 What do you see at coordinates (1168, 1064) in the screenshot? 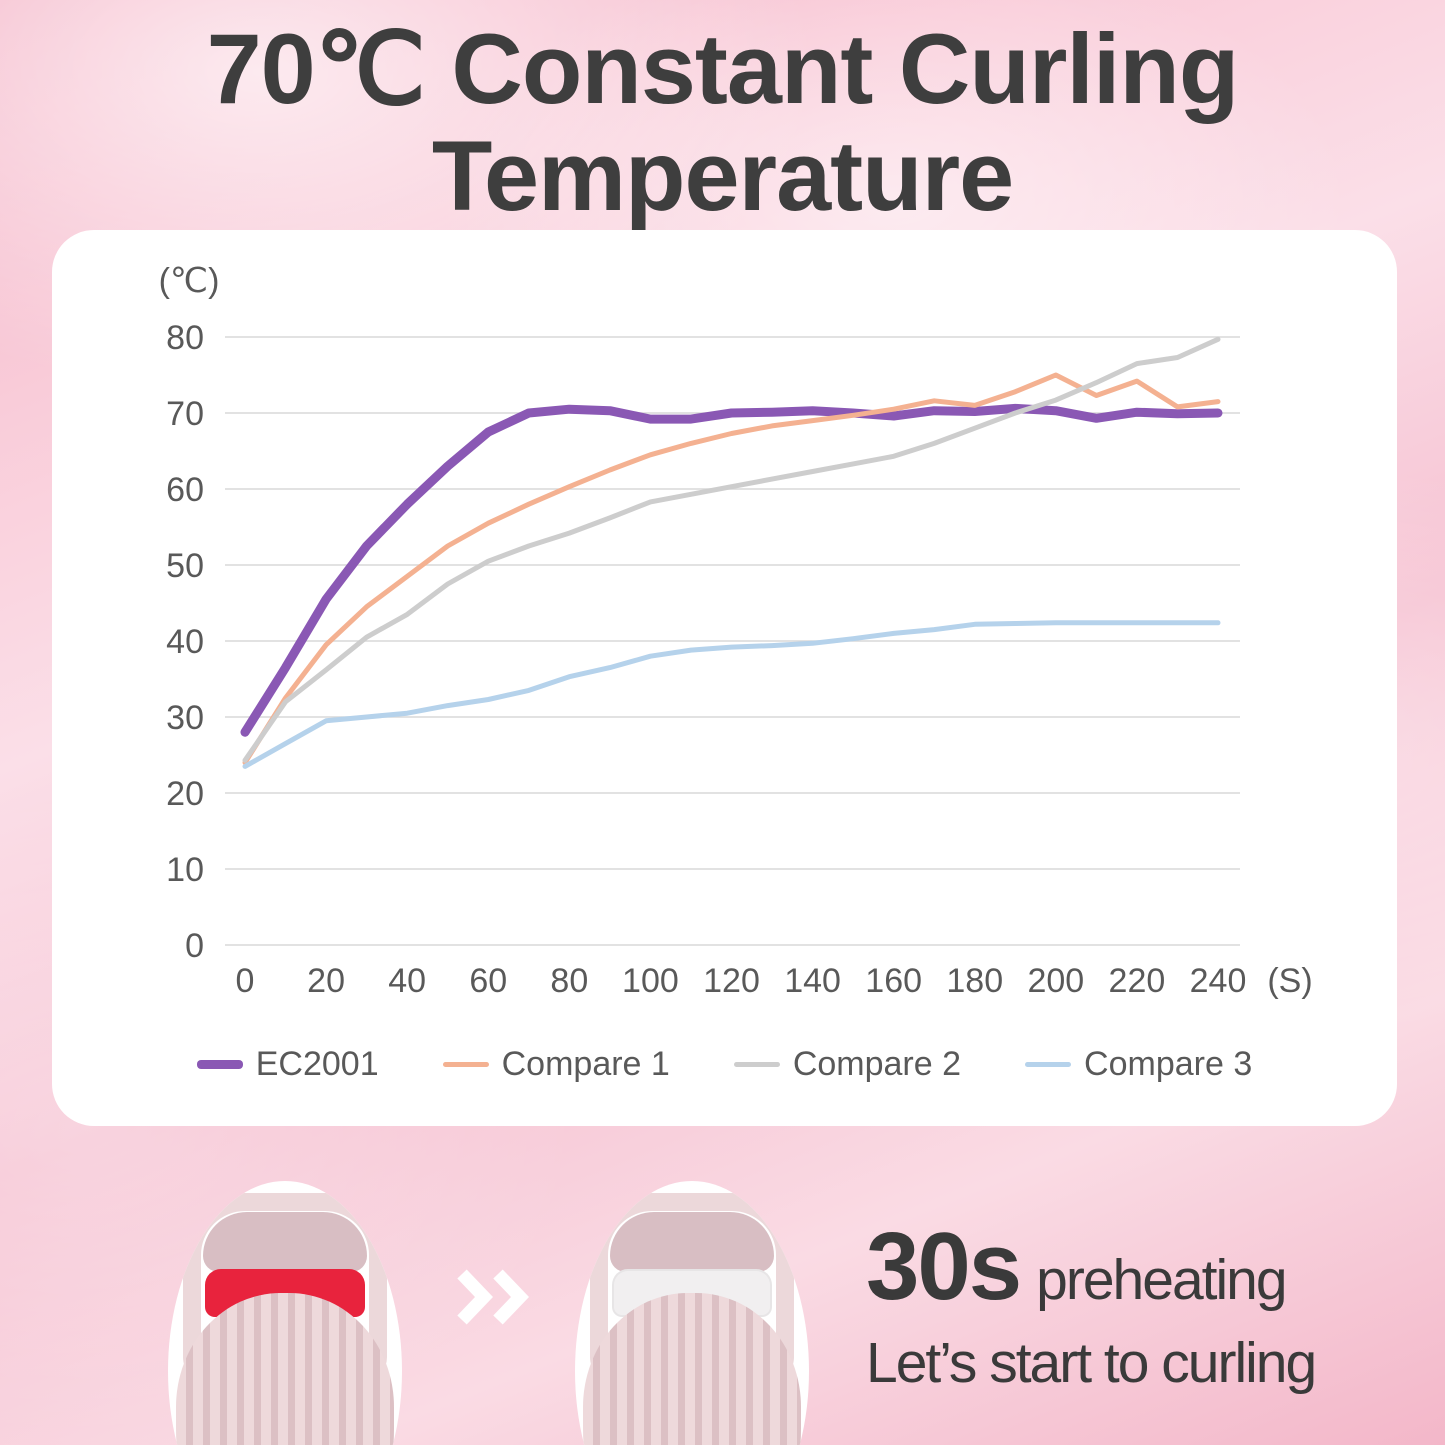
I see `legend-label: Compare 3` at bounding box center [1168, 1064].